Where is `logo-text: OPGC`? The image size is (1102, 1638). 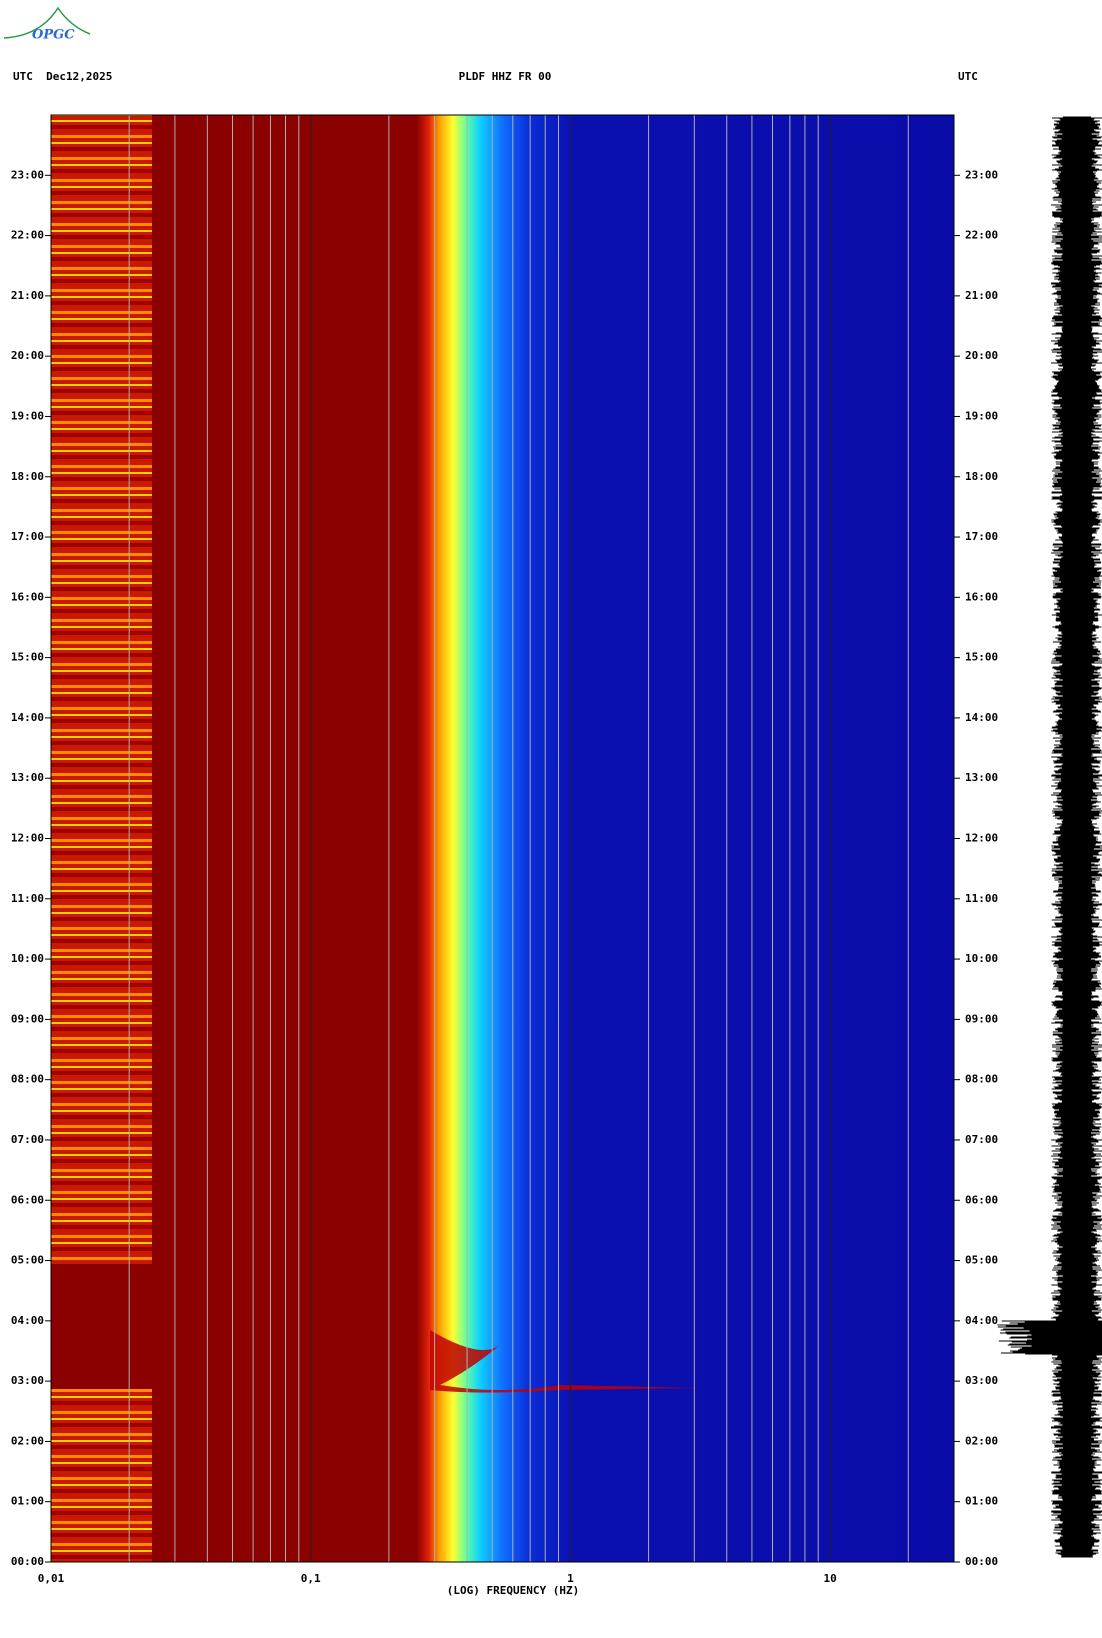 logo-text: OPGC is located at coordinates (53, 35).